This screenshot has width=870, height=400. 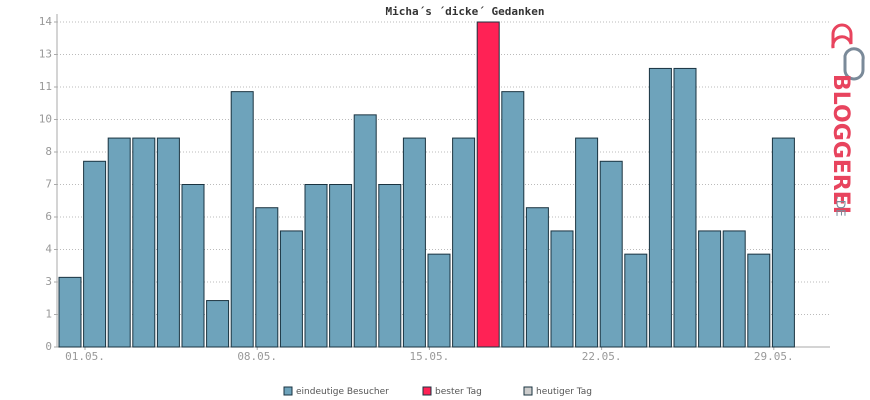 I want to click on x-tick-label: 15.05., so click(x=430, y=356).